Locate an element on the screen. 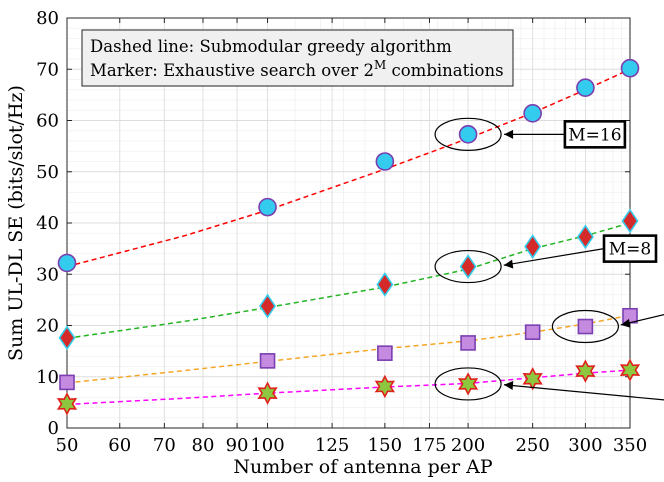  legend-box-frame is located at coordinates (297, 58).